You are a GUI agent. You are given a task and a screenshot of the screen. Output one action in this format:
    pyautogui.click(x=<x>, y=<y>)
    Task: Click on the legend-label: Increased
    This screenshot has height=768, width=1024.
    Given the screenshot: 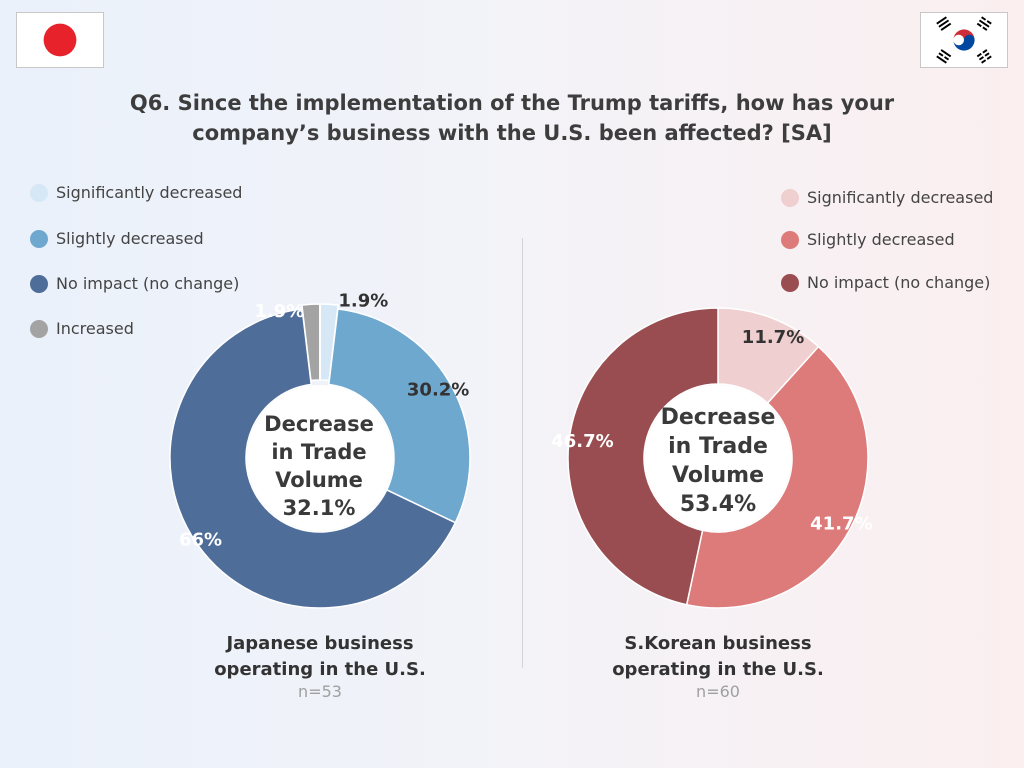 What is the action you would take?
    pyautogui.click(x=95, y=328)
    